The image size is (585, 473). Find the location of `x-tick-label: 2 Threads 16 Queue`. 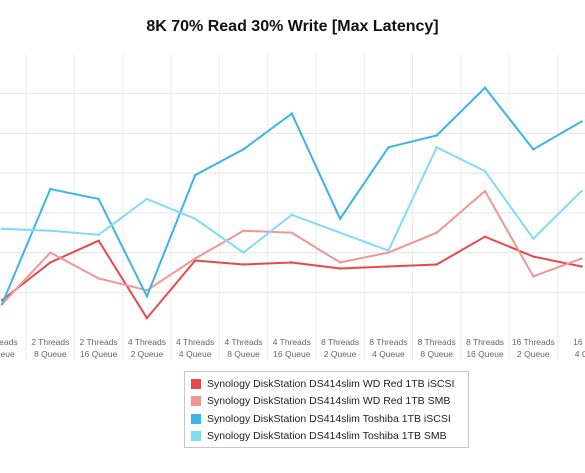

x-tick-label: 2 Threads 16 Queue is located at coordinates (99, 348).